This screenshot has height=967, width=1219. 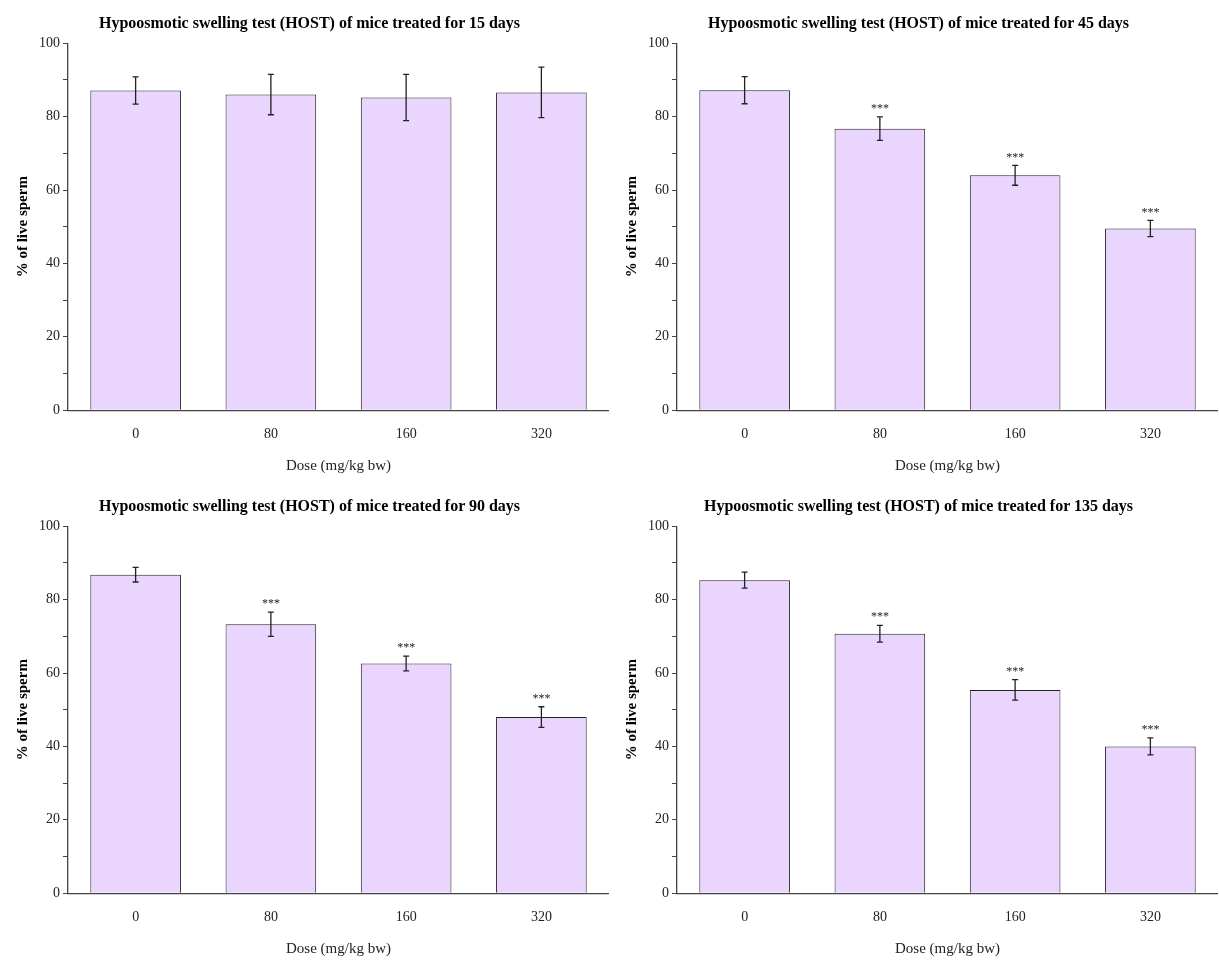 I want to click on chart-title: Hypoosmotic swelling test (HOST) of mice treated for 90 days, so click(x=309, y=505).